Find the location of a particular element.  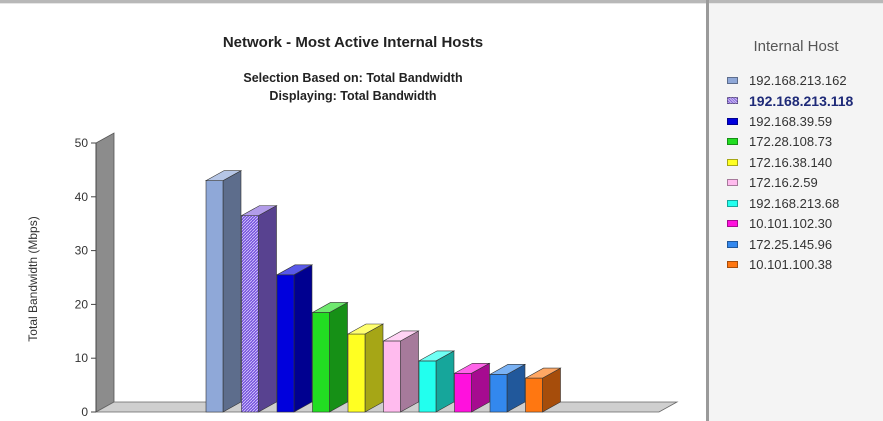

legend-item: 172.28.108.73 is located at coordinates (790, 142).